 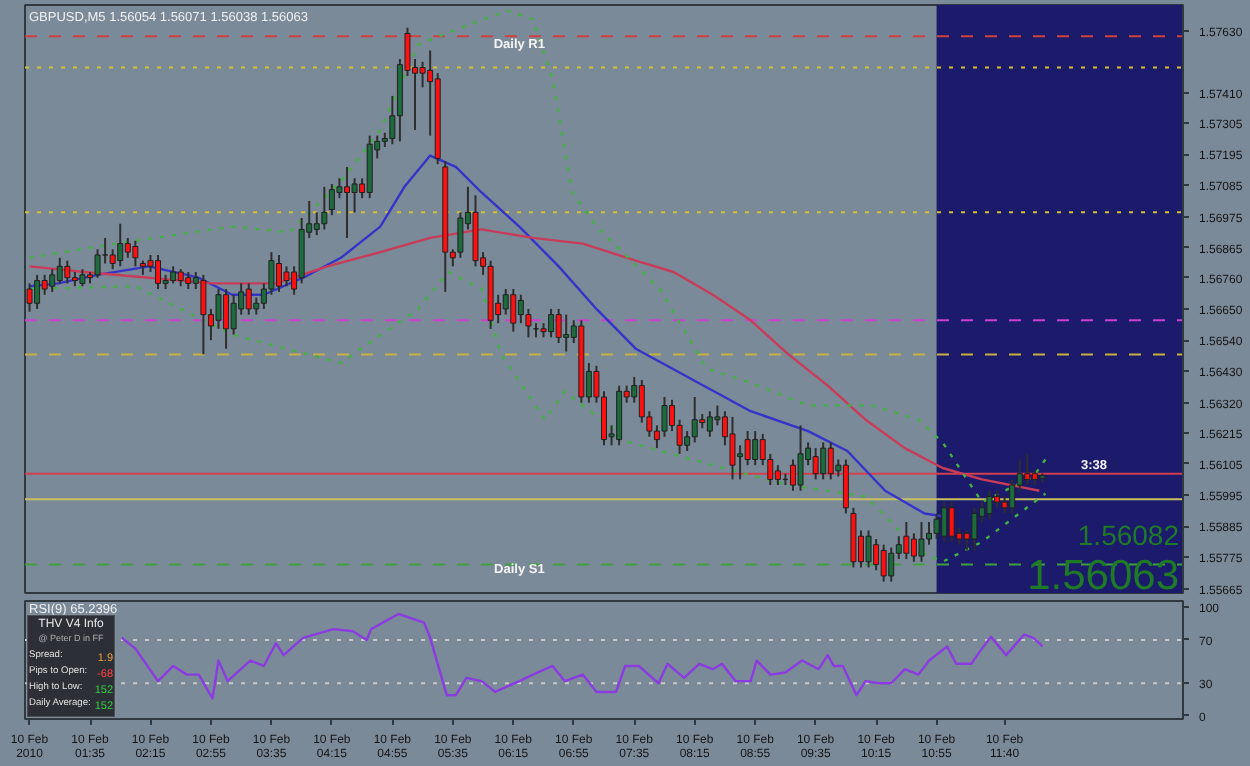 I want to click on line-series, so click(x=582, y=656).